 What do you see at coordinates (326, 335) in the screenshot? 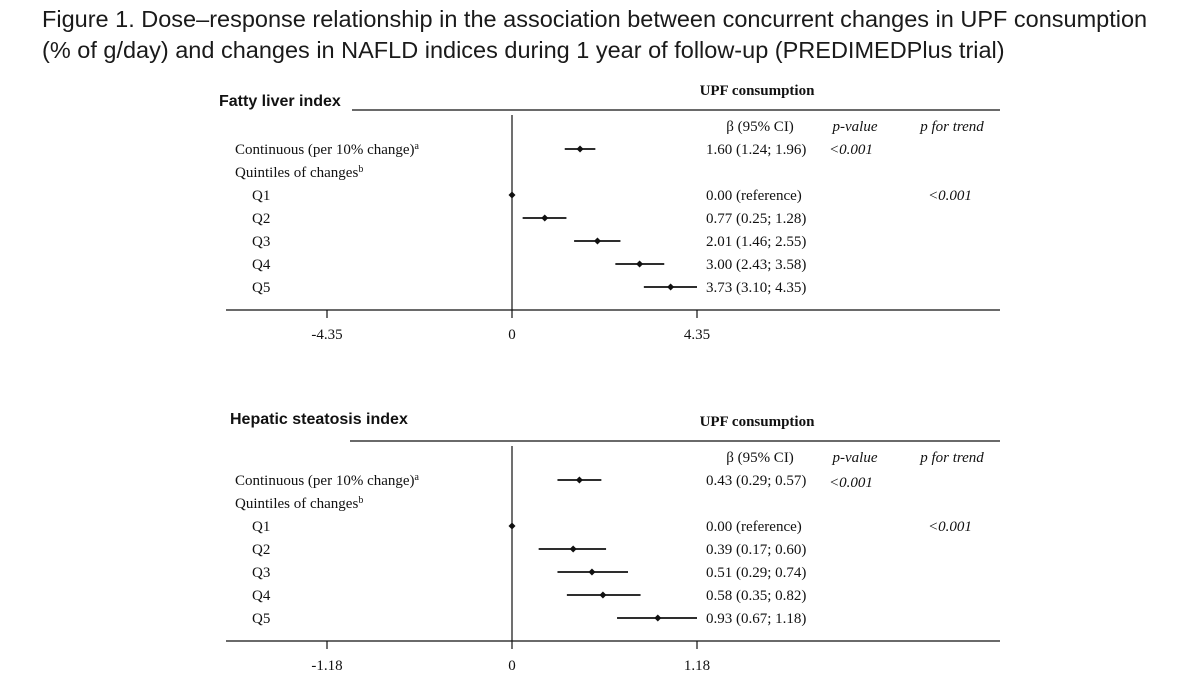
I see `x-tick-label: -4.35` at bounding box center [326, 335].